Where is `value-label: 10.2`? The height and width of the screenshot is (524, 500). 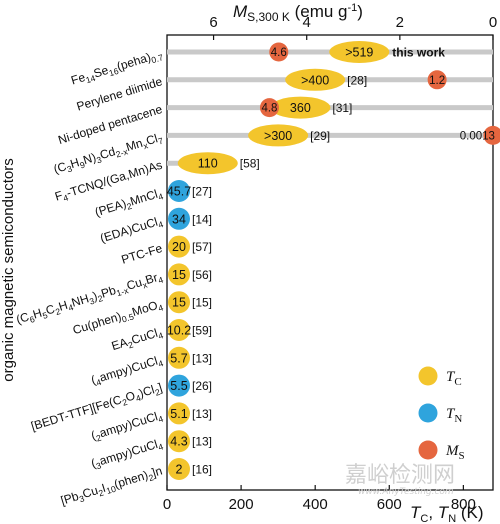 value-label: 10.2 is located at coordinates (179, 331).